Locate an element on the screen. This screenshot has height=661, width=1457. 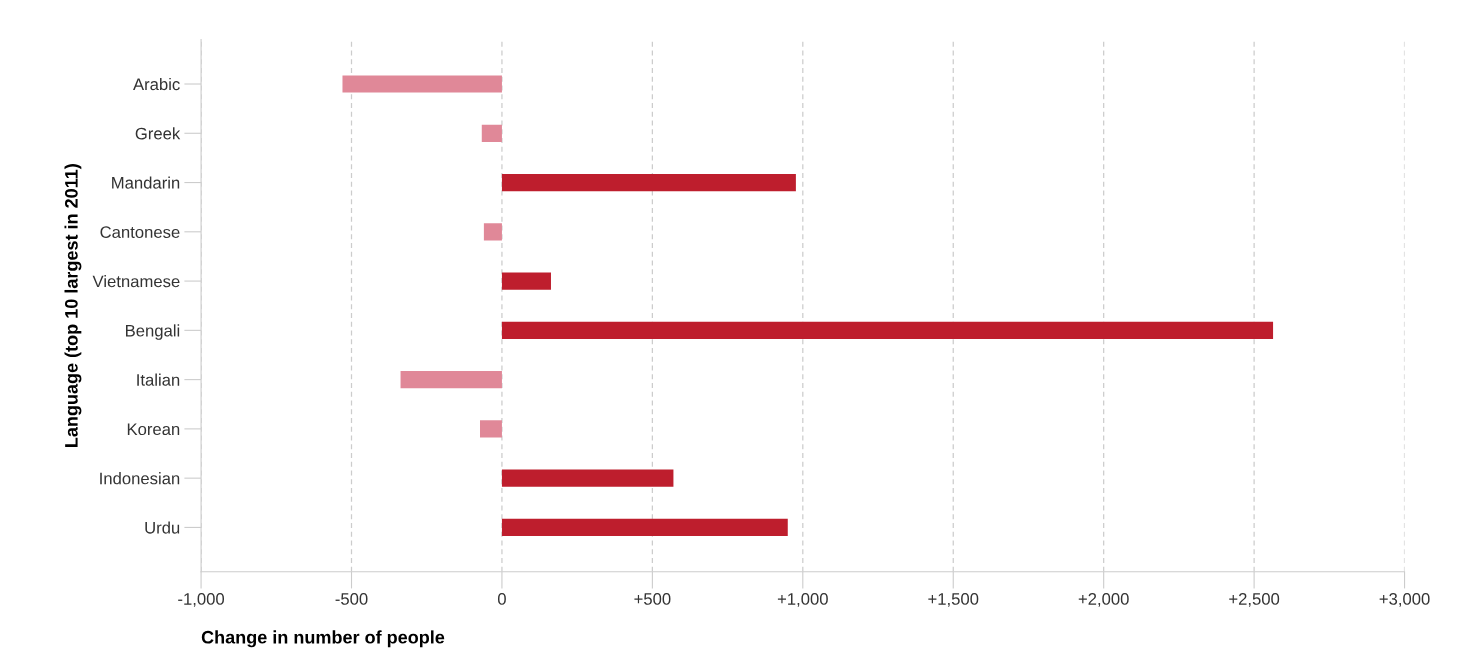
x-tick-label: -500 is located at coordinates (351, 599).